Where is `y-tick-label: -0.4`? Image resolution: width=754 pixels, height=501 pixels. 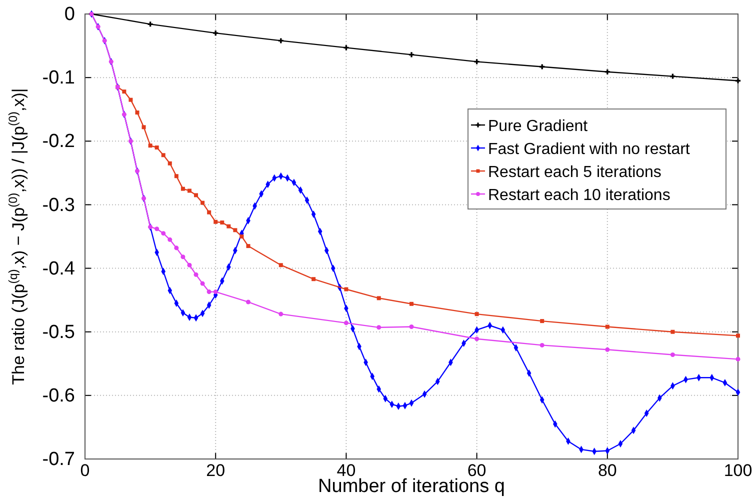 y-tick-label: -0.4 is located at coordinates (59, 269).